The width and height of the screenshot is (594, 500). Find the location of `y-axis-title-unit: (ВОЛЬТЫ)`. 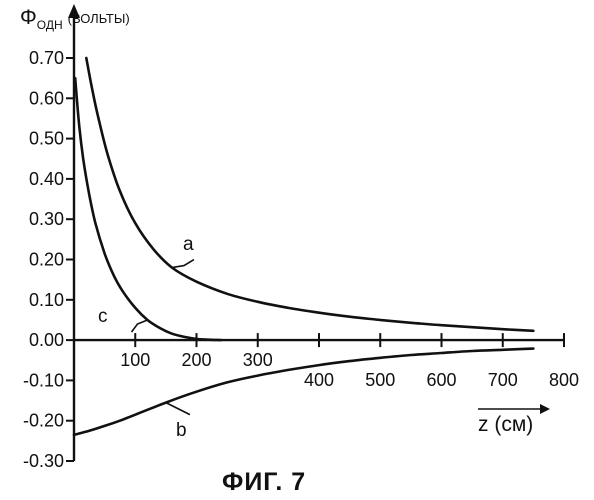

y-axis-title-unit: (ВОЛЬТЫ) is located at coordinates (99, 18).